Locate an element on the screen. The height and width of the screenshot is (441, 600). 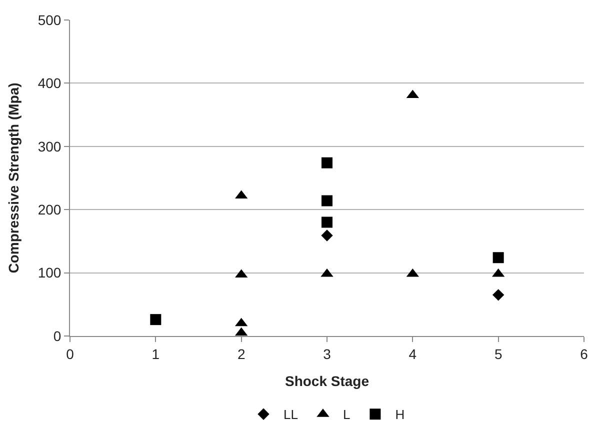
y-tick-label: 300 is located at coordinates (50, 146).